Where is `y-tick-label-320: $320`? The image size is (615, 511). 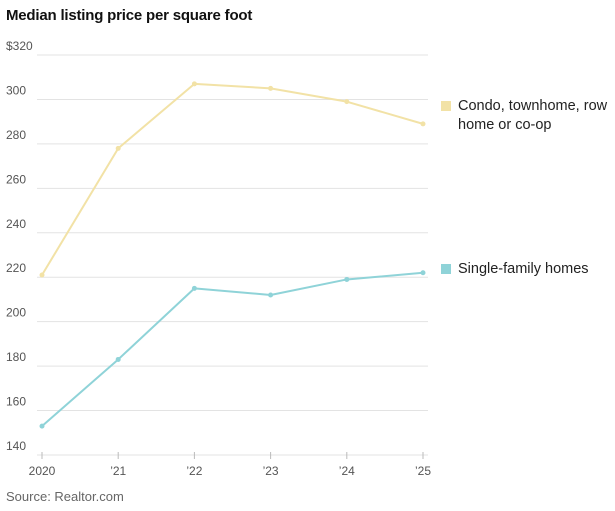
y-tick-label-320: $320 is located at coordinates (19, 46).